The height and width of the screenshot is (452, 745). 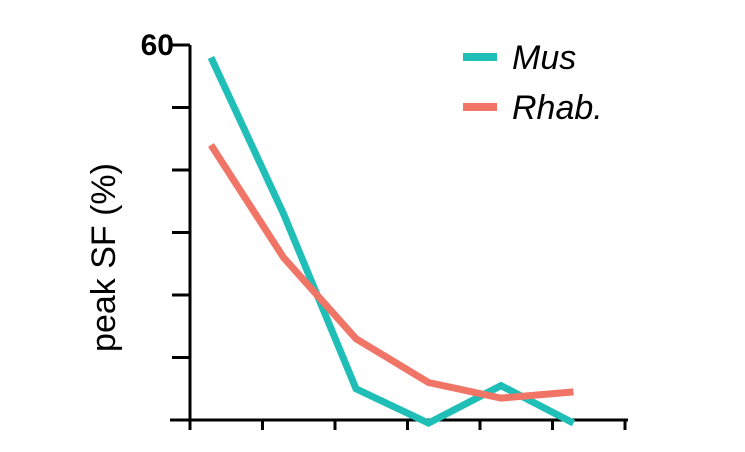 I want to click on y-ticks, so click(x=181, y=201).